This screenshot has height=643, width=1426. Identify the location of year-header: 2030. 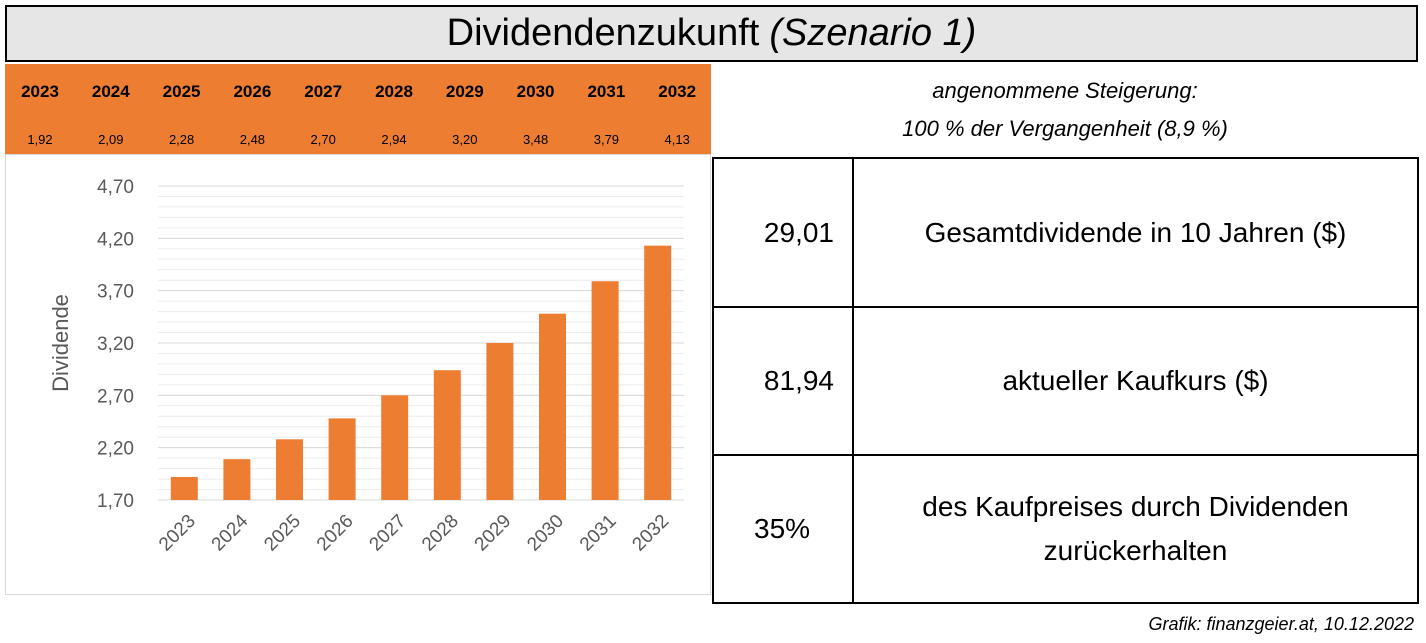
(535, 91).